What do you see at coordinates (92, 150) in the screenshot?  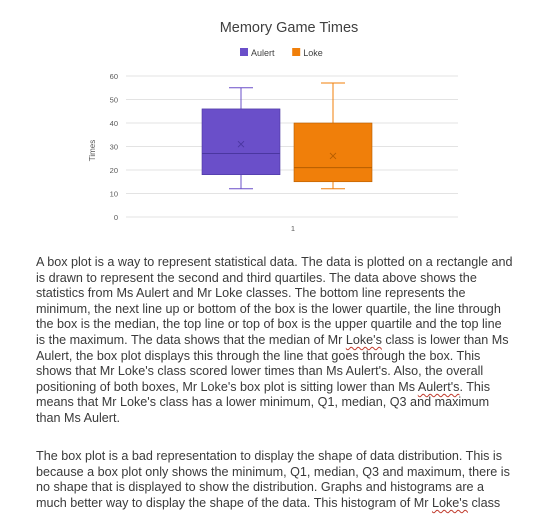 I see `y-axis-title: Times` at bounding box center [92, 150].